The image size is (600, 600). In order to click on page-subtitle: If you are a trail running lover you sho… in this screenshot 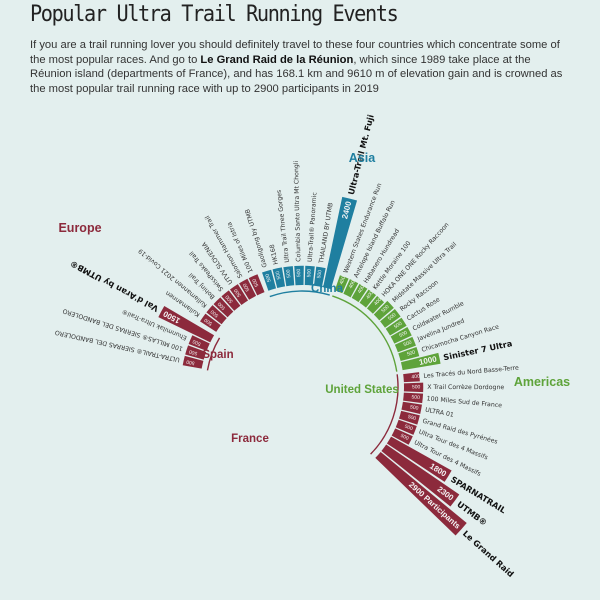, I will do `click(302, 67)`.